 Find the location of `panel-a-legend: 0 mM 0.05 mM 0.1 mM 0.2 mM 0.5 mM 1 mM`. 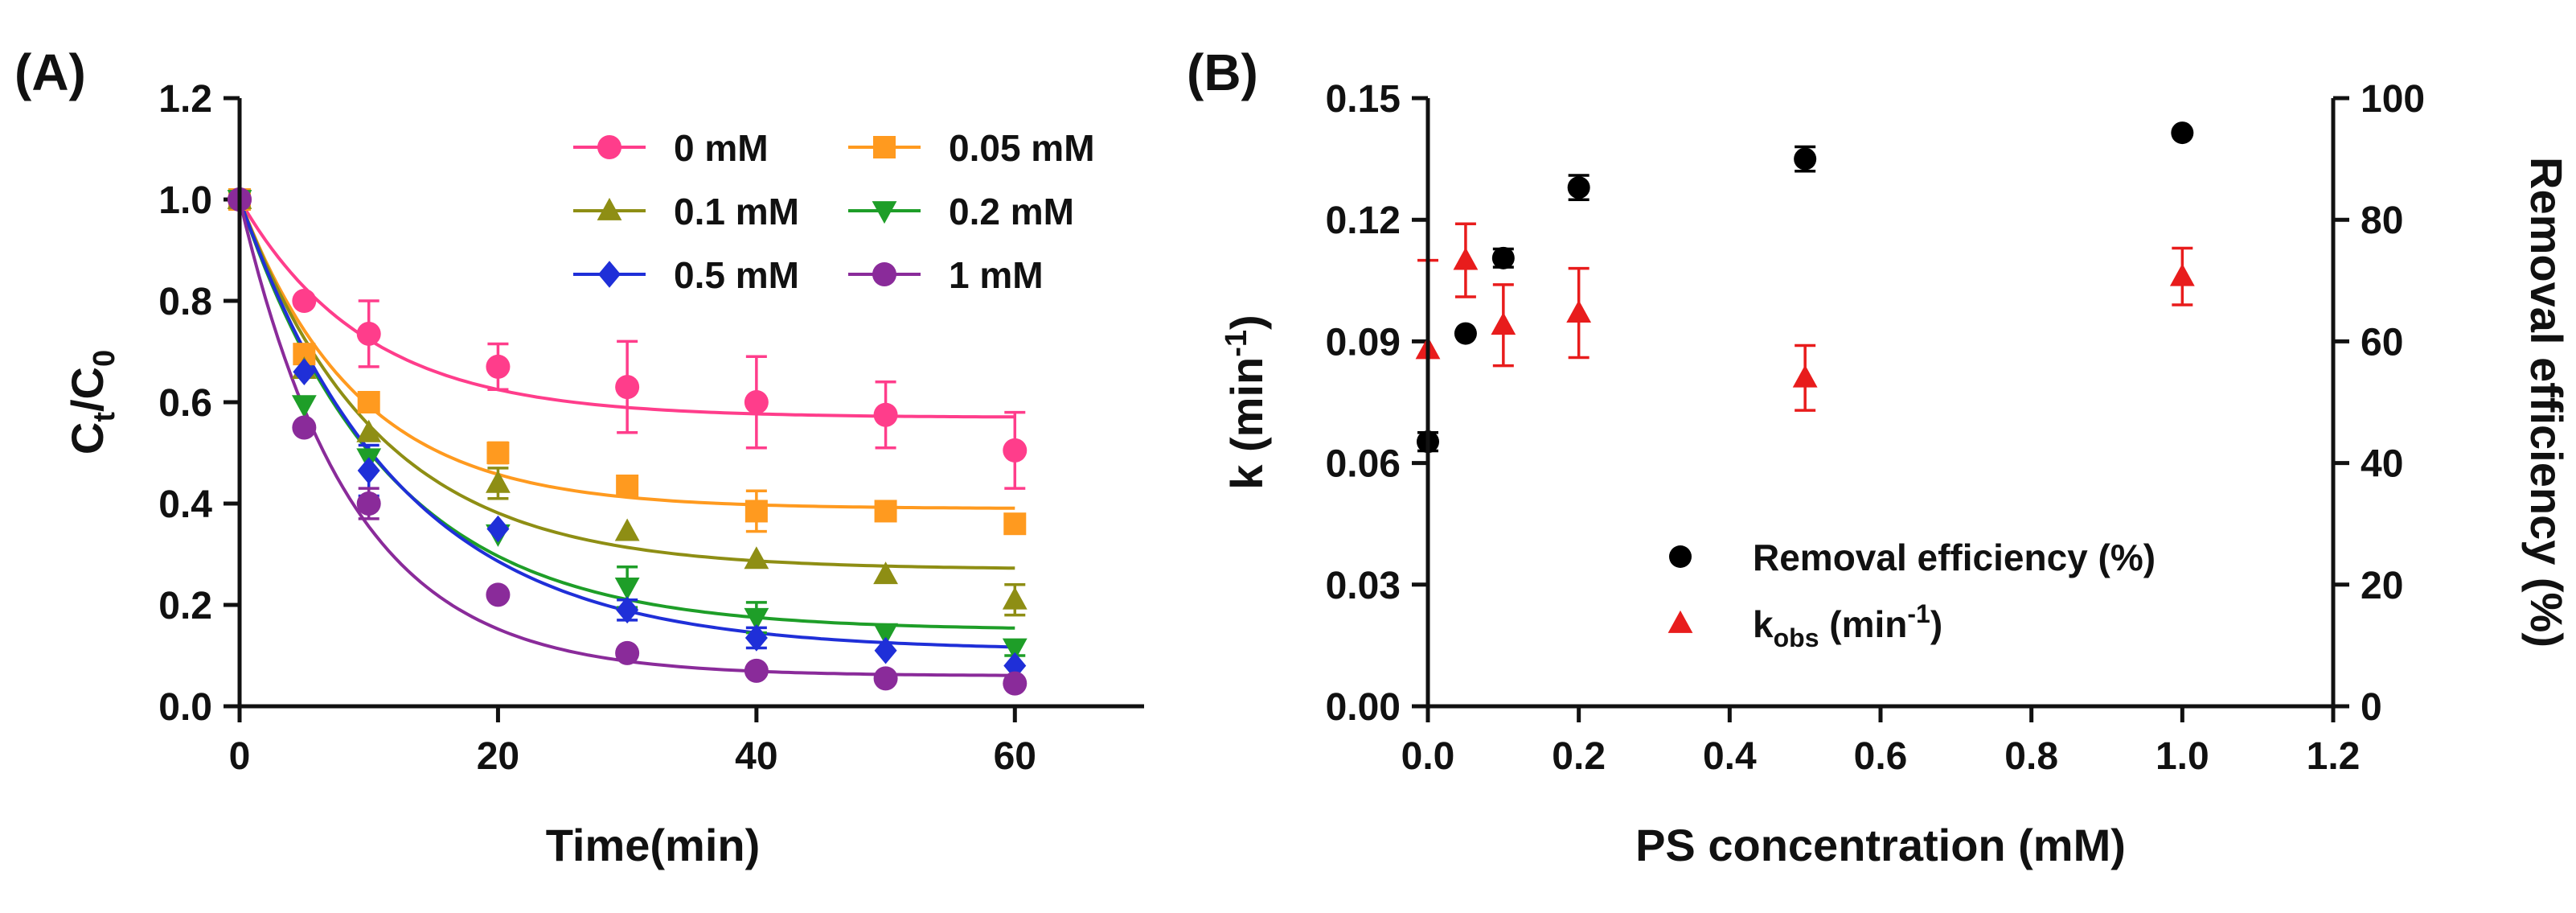

panel-a-legend: 0 mM 0.05 mM 0.1 mM 0.2 mM 0.5 mM 1 mM is located at coordinates (834, 211).